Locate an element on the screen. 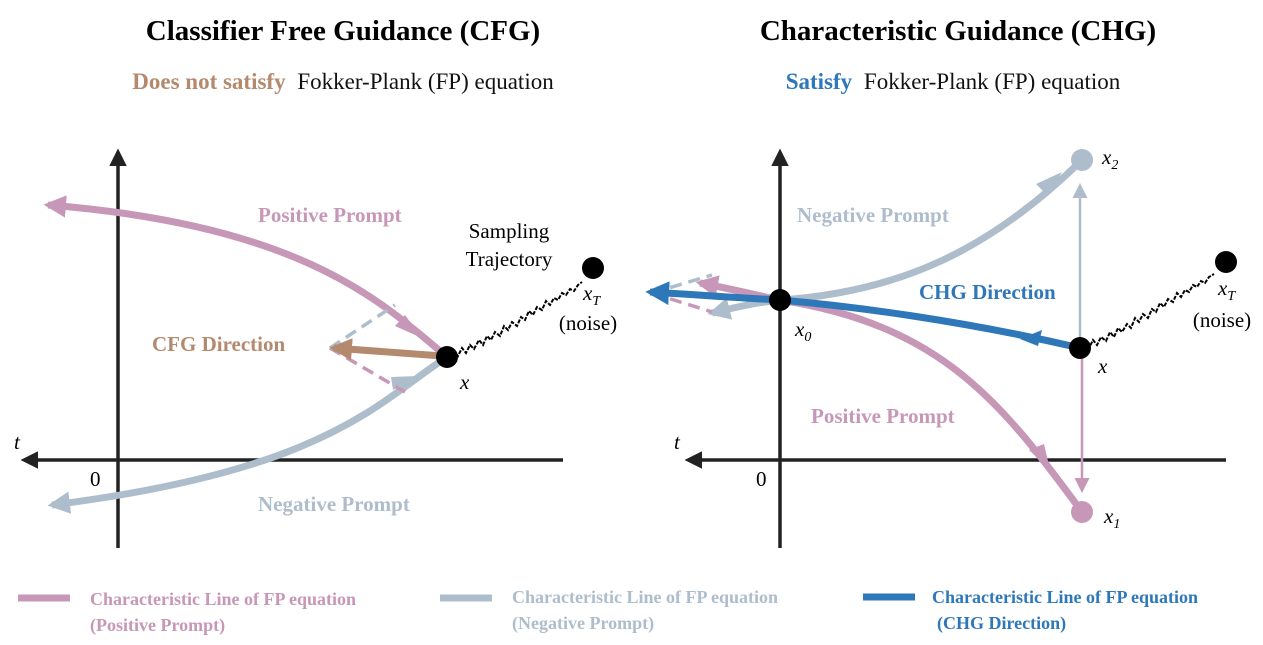  left-sampling-trajectory is located at coordinates (515, 319).